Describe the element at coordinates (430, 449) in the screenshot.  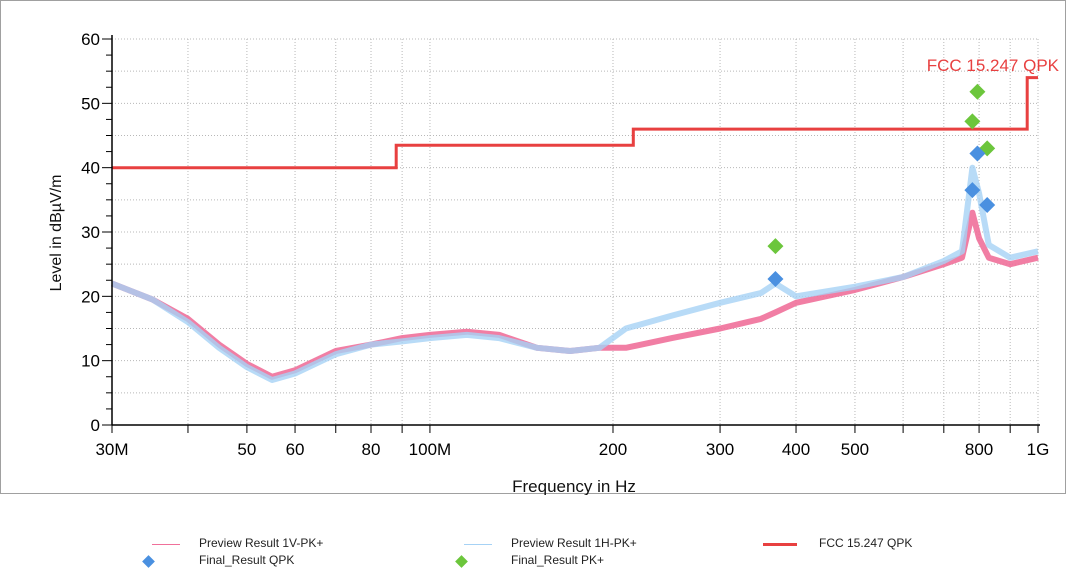
I see `x-tick-label: 100M` at that location.